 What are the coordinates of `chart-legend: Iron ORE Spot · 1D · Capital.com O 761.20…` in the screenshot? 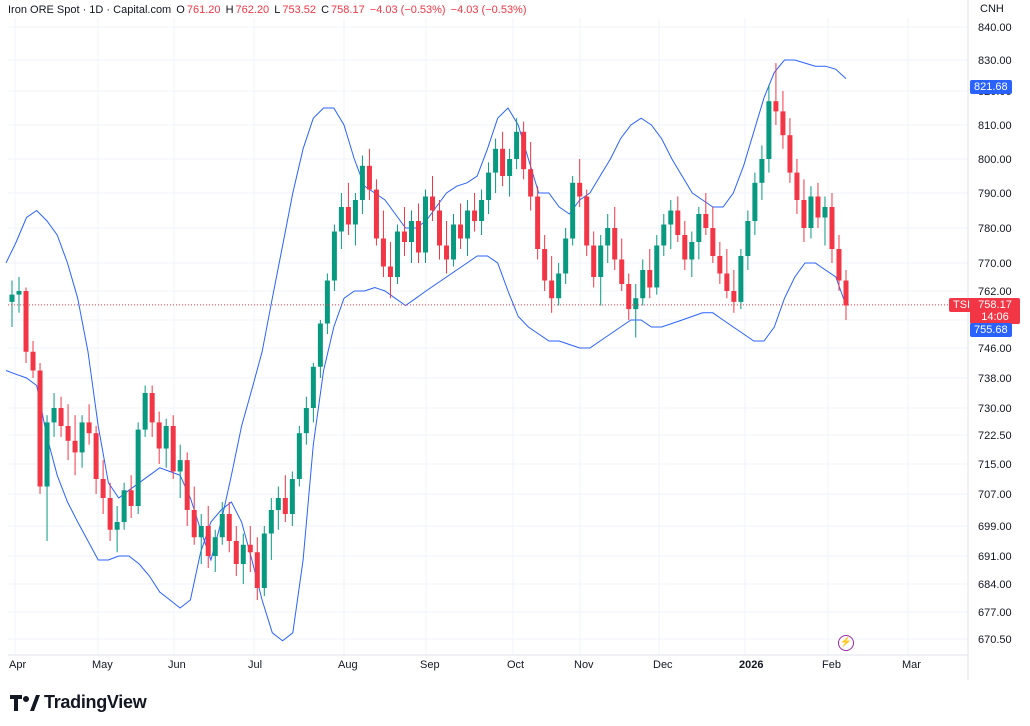 It's located at (268, 10).